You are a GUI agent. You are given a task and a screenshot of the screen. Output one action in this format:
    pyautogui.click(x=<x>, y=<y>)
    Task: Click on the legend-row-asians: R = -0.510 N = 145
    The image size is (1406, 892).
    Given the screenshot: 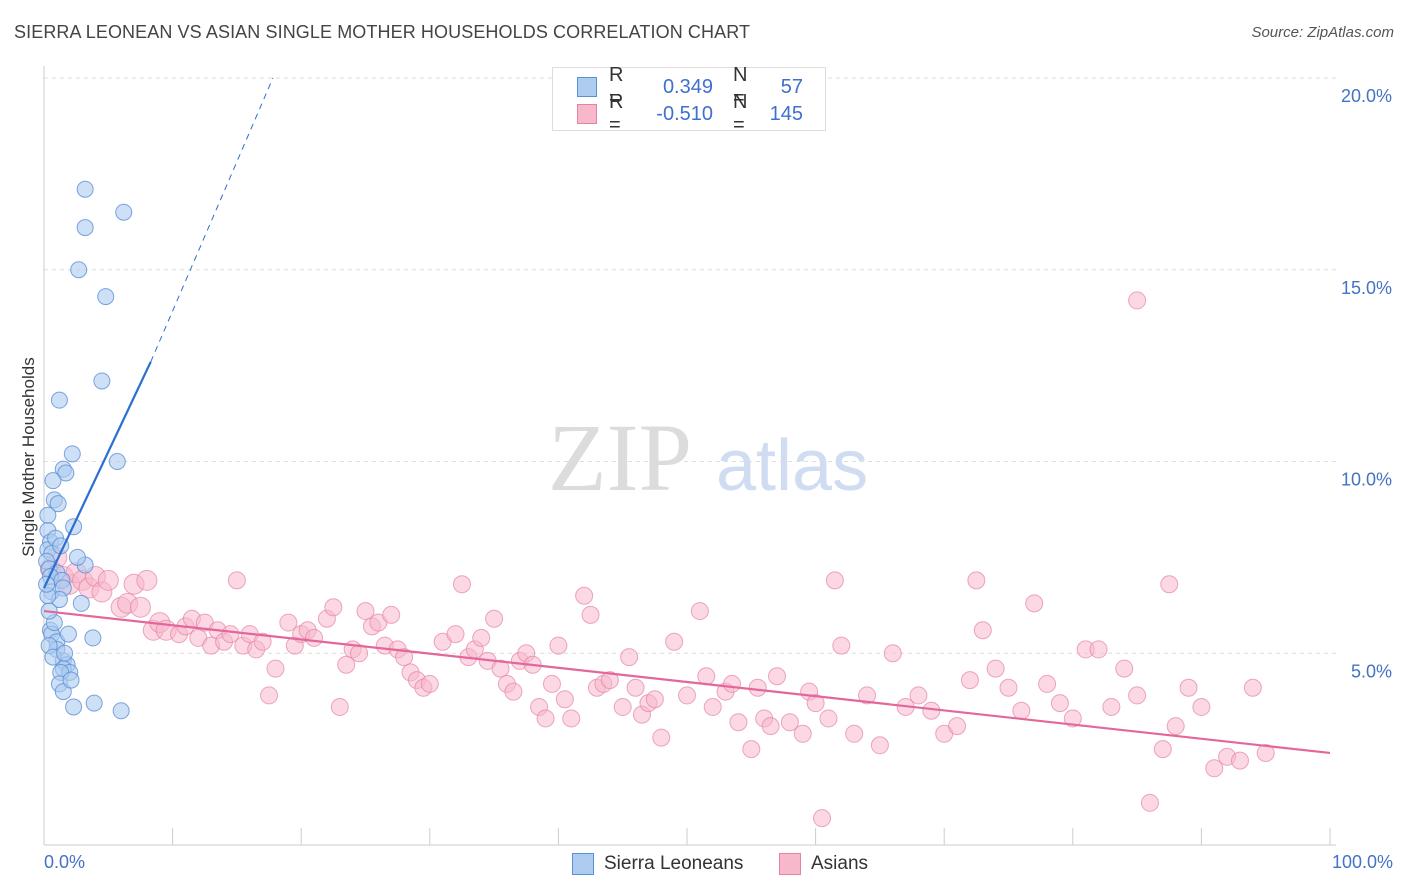 What is the action you would take?
    pyautogui.click(x=690, y=113)
    